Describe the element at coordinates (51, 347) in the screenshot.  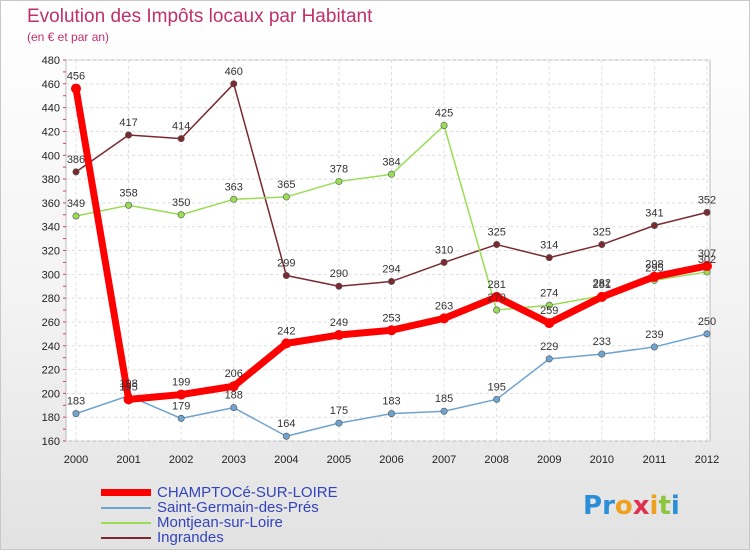
I see `y-tick-label: 240` at that location.